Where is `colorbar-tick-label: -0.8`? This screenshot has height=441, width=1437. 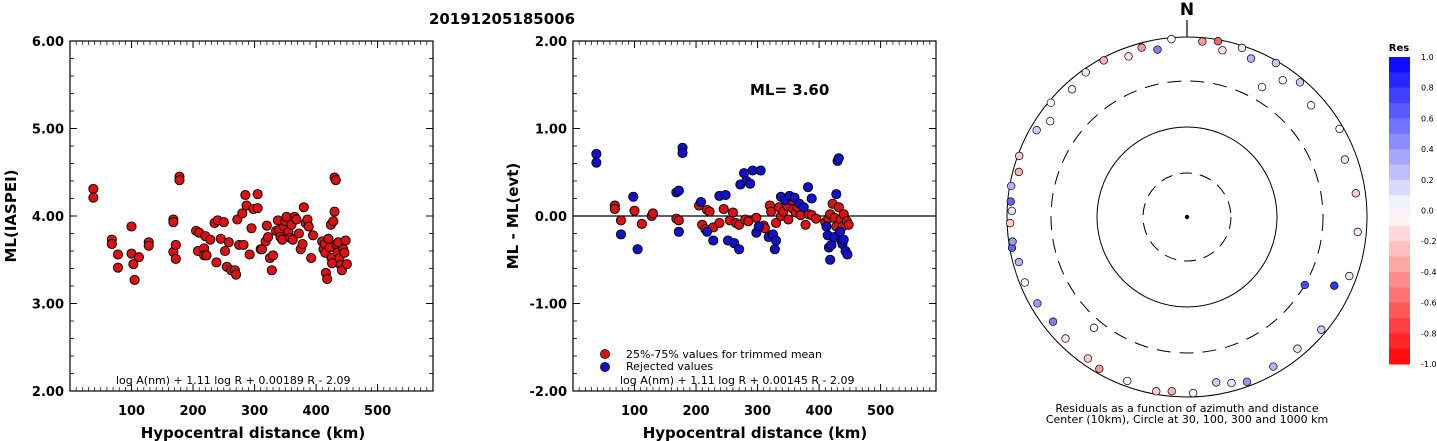
colorbar-tick-label: -0.8 is located at coordinates (1429, 333).